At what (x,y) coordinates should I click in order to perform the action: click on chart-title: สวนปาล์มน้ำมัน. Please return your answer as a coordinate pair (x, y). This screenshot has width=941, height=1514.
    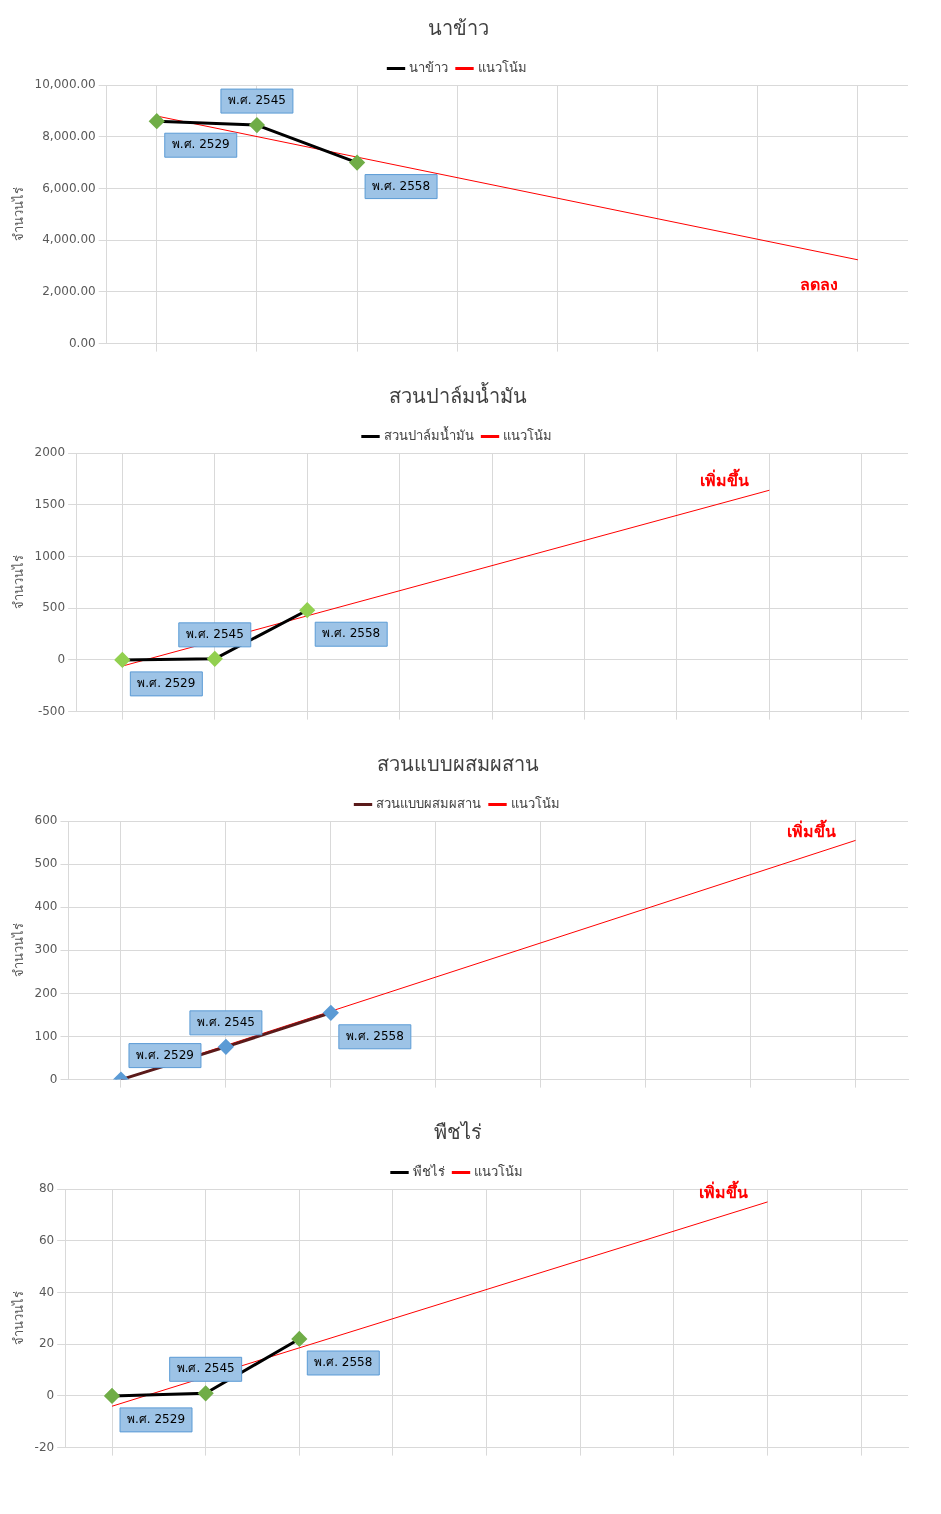
    Looking at the image, I should click on (458, 395).